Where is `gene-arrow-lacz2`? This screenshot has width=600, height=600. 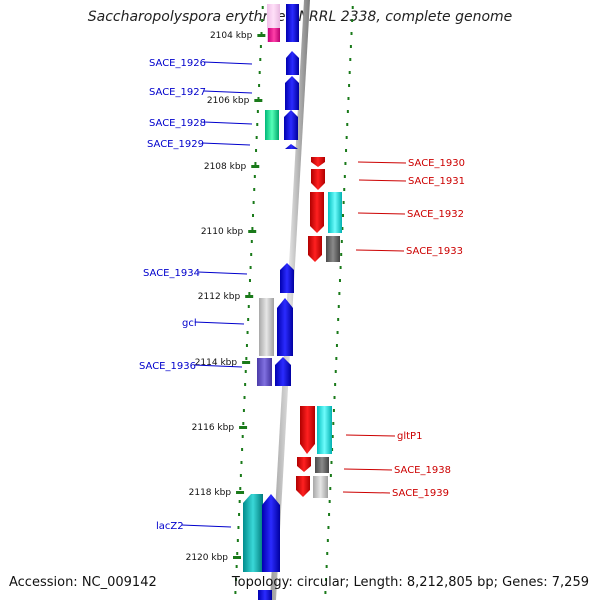 gene-arrow-lacz2 is located at coordinates (271, 533).